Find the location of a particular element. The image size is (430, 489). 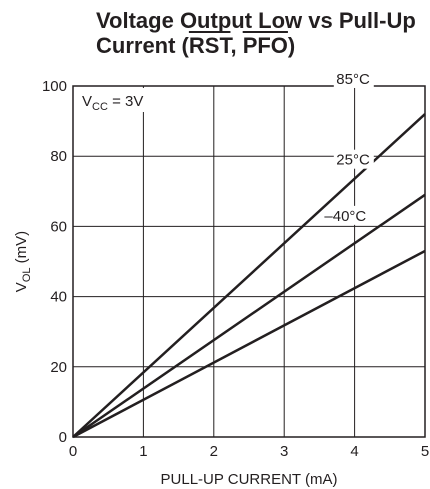

y-tick-label-20: 20 is located at coordinates (58, 367).